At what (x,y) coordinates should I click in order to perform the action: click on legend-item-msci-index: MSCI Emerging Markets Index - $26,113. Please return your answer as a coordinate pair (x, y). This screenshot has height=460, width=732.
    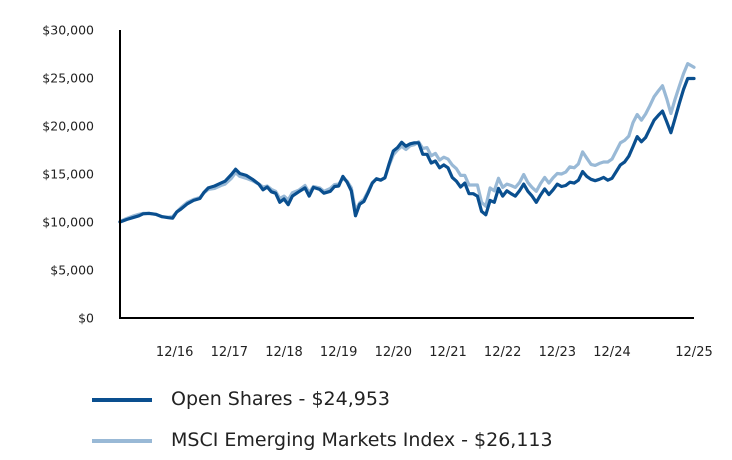
    Looking at the image, I should click on (402, 440).